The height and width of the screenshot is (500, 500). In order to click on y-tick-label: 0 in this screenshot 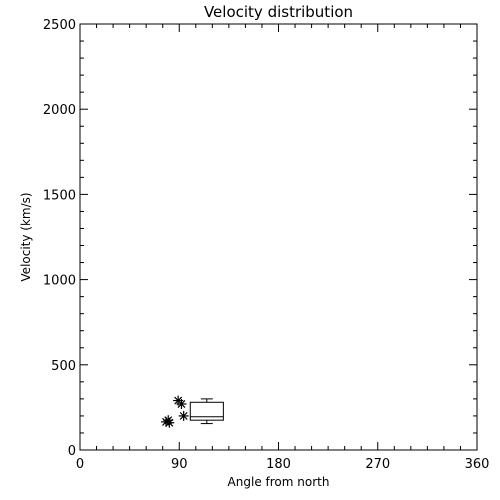, I will do `click(72, 451)`.